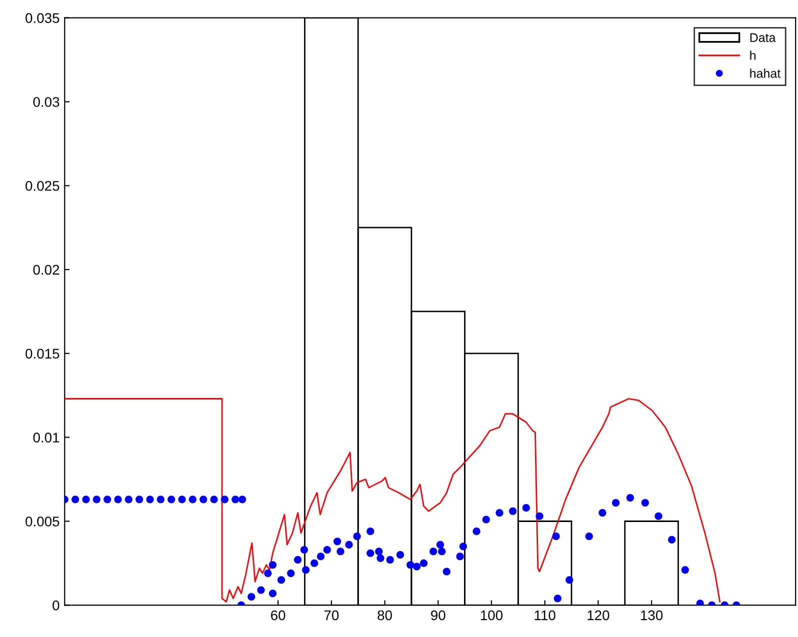  Describe the element at coordinates (56, 605) in the screenshot. I see `y-tick-label: 0` at that location.